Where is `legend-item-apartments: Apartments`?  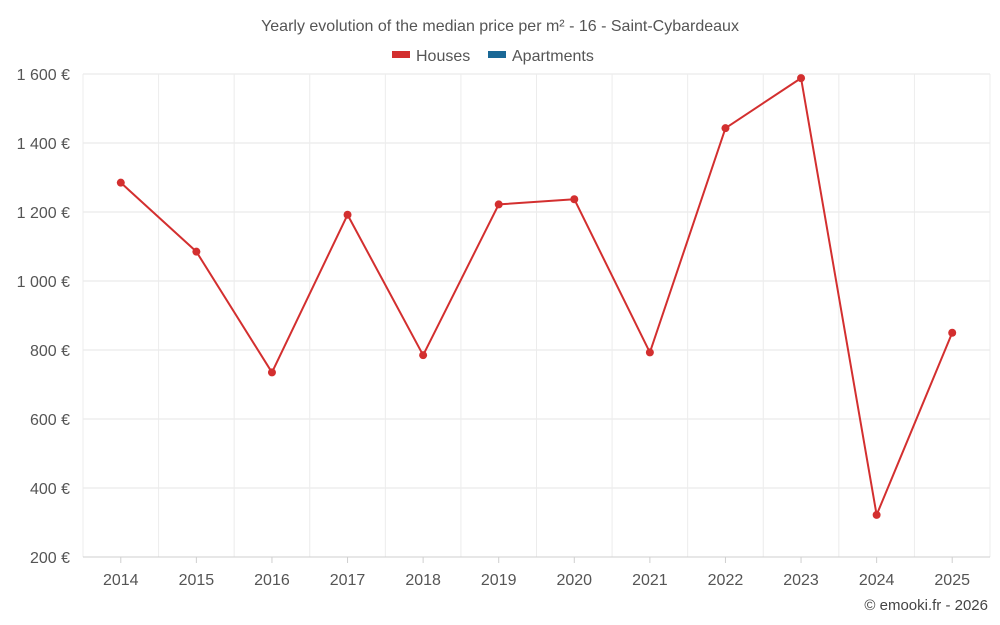 legend-item-apartments: Apartments is located at coordinates (541, 56).